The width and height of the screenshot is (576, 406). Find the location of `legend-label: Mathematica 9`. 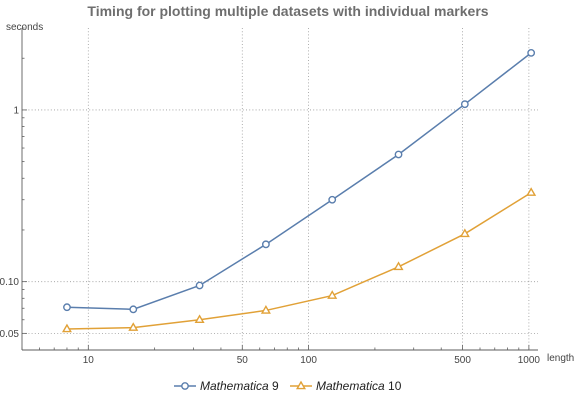

legend-label: Mathematica 9 is located at coordinates (239, 386).